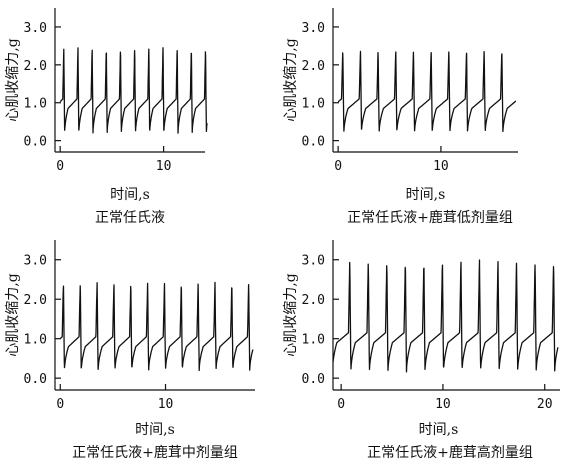 Image resolution: width=564 pixels, height=466 pixels. What do you see at coordinates (155, 452) in the screenshot?
I see `panel-caption: 正常任氏液+鹿茸中剂量组` at bounding box center [155, 452].